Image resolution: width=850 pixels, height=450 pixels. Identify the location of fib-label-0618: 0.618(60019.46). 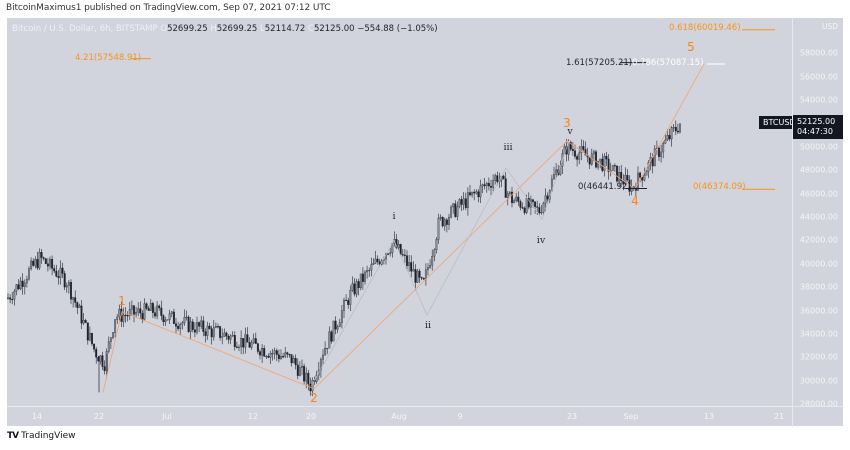
(705, 28).